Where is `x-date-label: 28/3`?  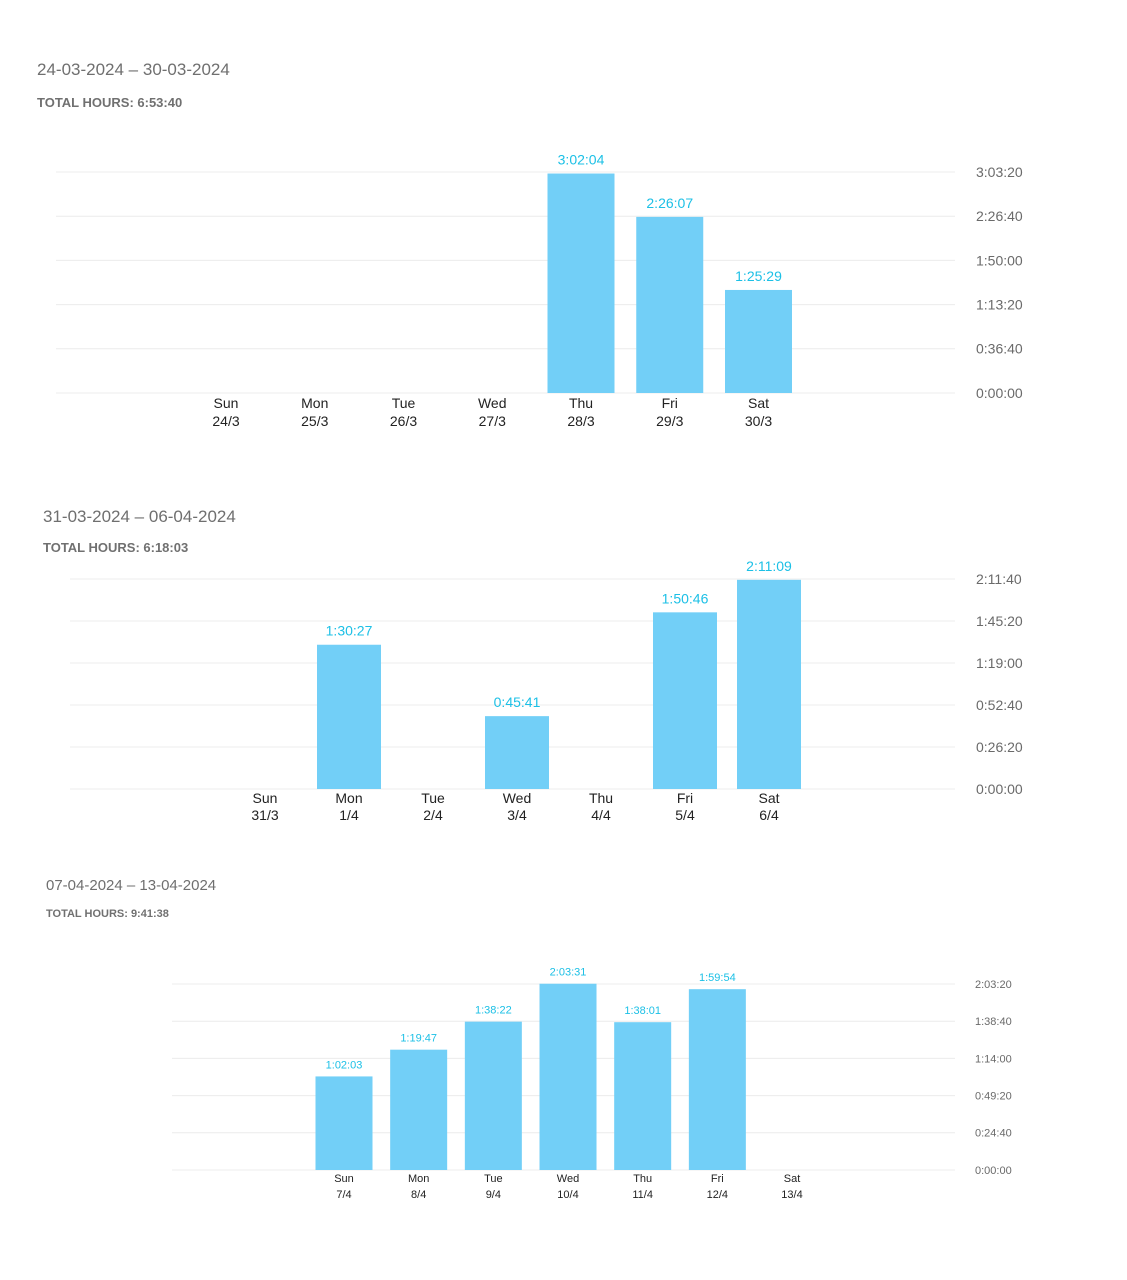
x-date-label: 28/3 is located at coordinates (580, 421).